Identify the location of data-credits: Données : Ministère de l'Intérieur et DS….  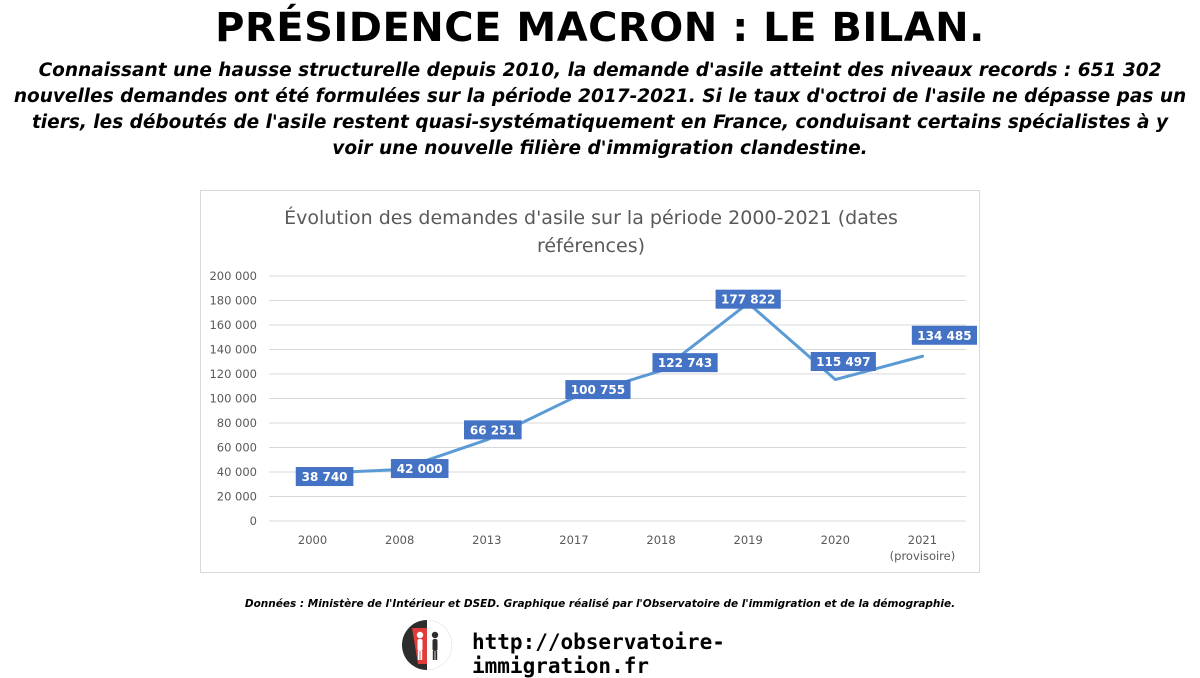
(600, 604).